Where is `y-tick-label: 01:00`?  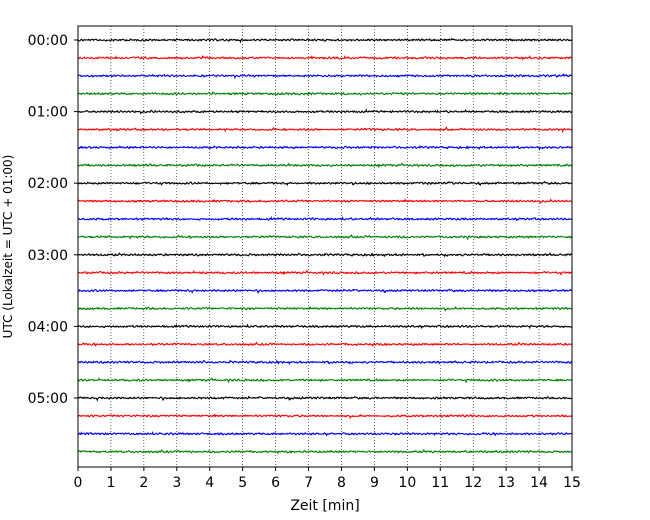
y-tick-label: 01:00 is located at coordinates (48, 113).